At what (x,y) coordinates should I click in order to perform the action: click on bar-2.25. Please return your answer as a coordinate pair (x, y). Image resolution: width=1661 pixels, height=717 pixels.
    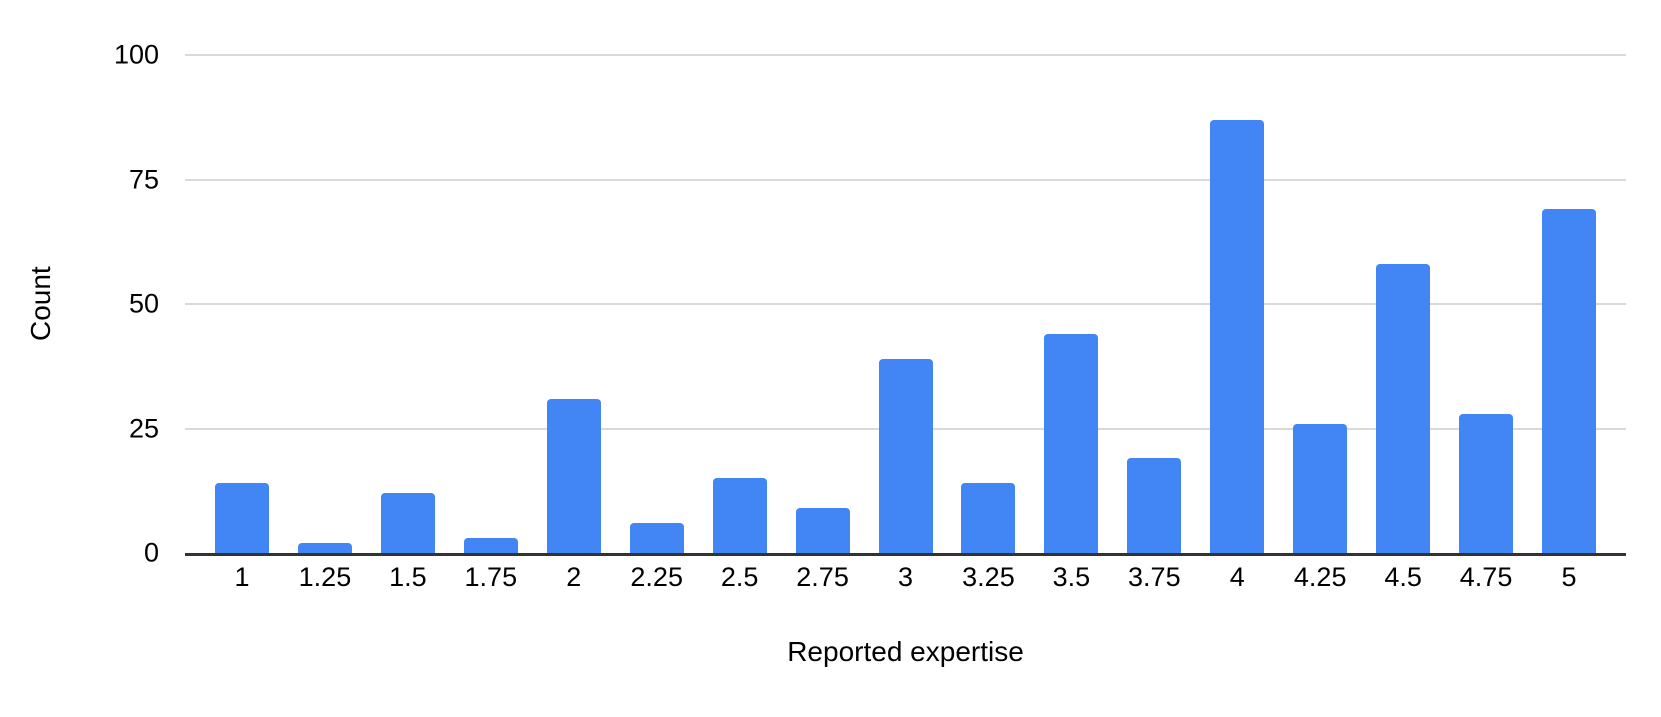
    Looking at the image, I should click on (656, 538).